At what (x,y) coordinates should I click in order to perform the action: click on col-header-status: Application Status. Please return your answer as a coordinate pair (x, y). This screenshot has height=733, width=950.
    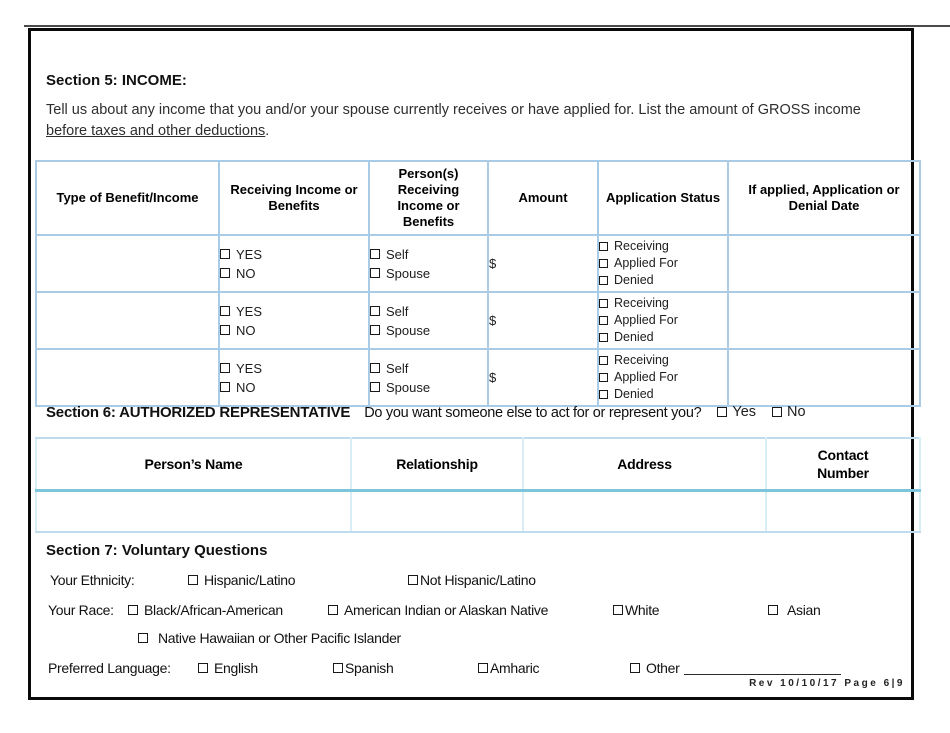
    Looking at the image, I should click on (663, 198).